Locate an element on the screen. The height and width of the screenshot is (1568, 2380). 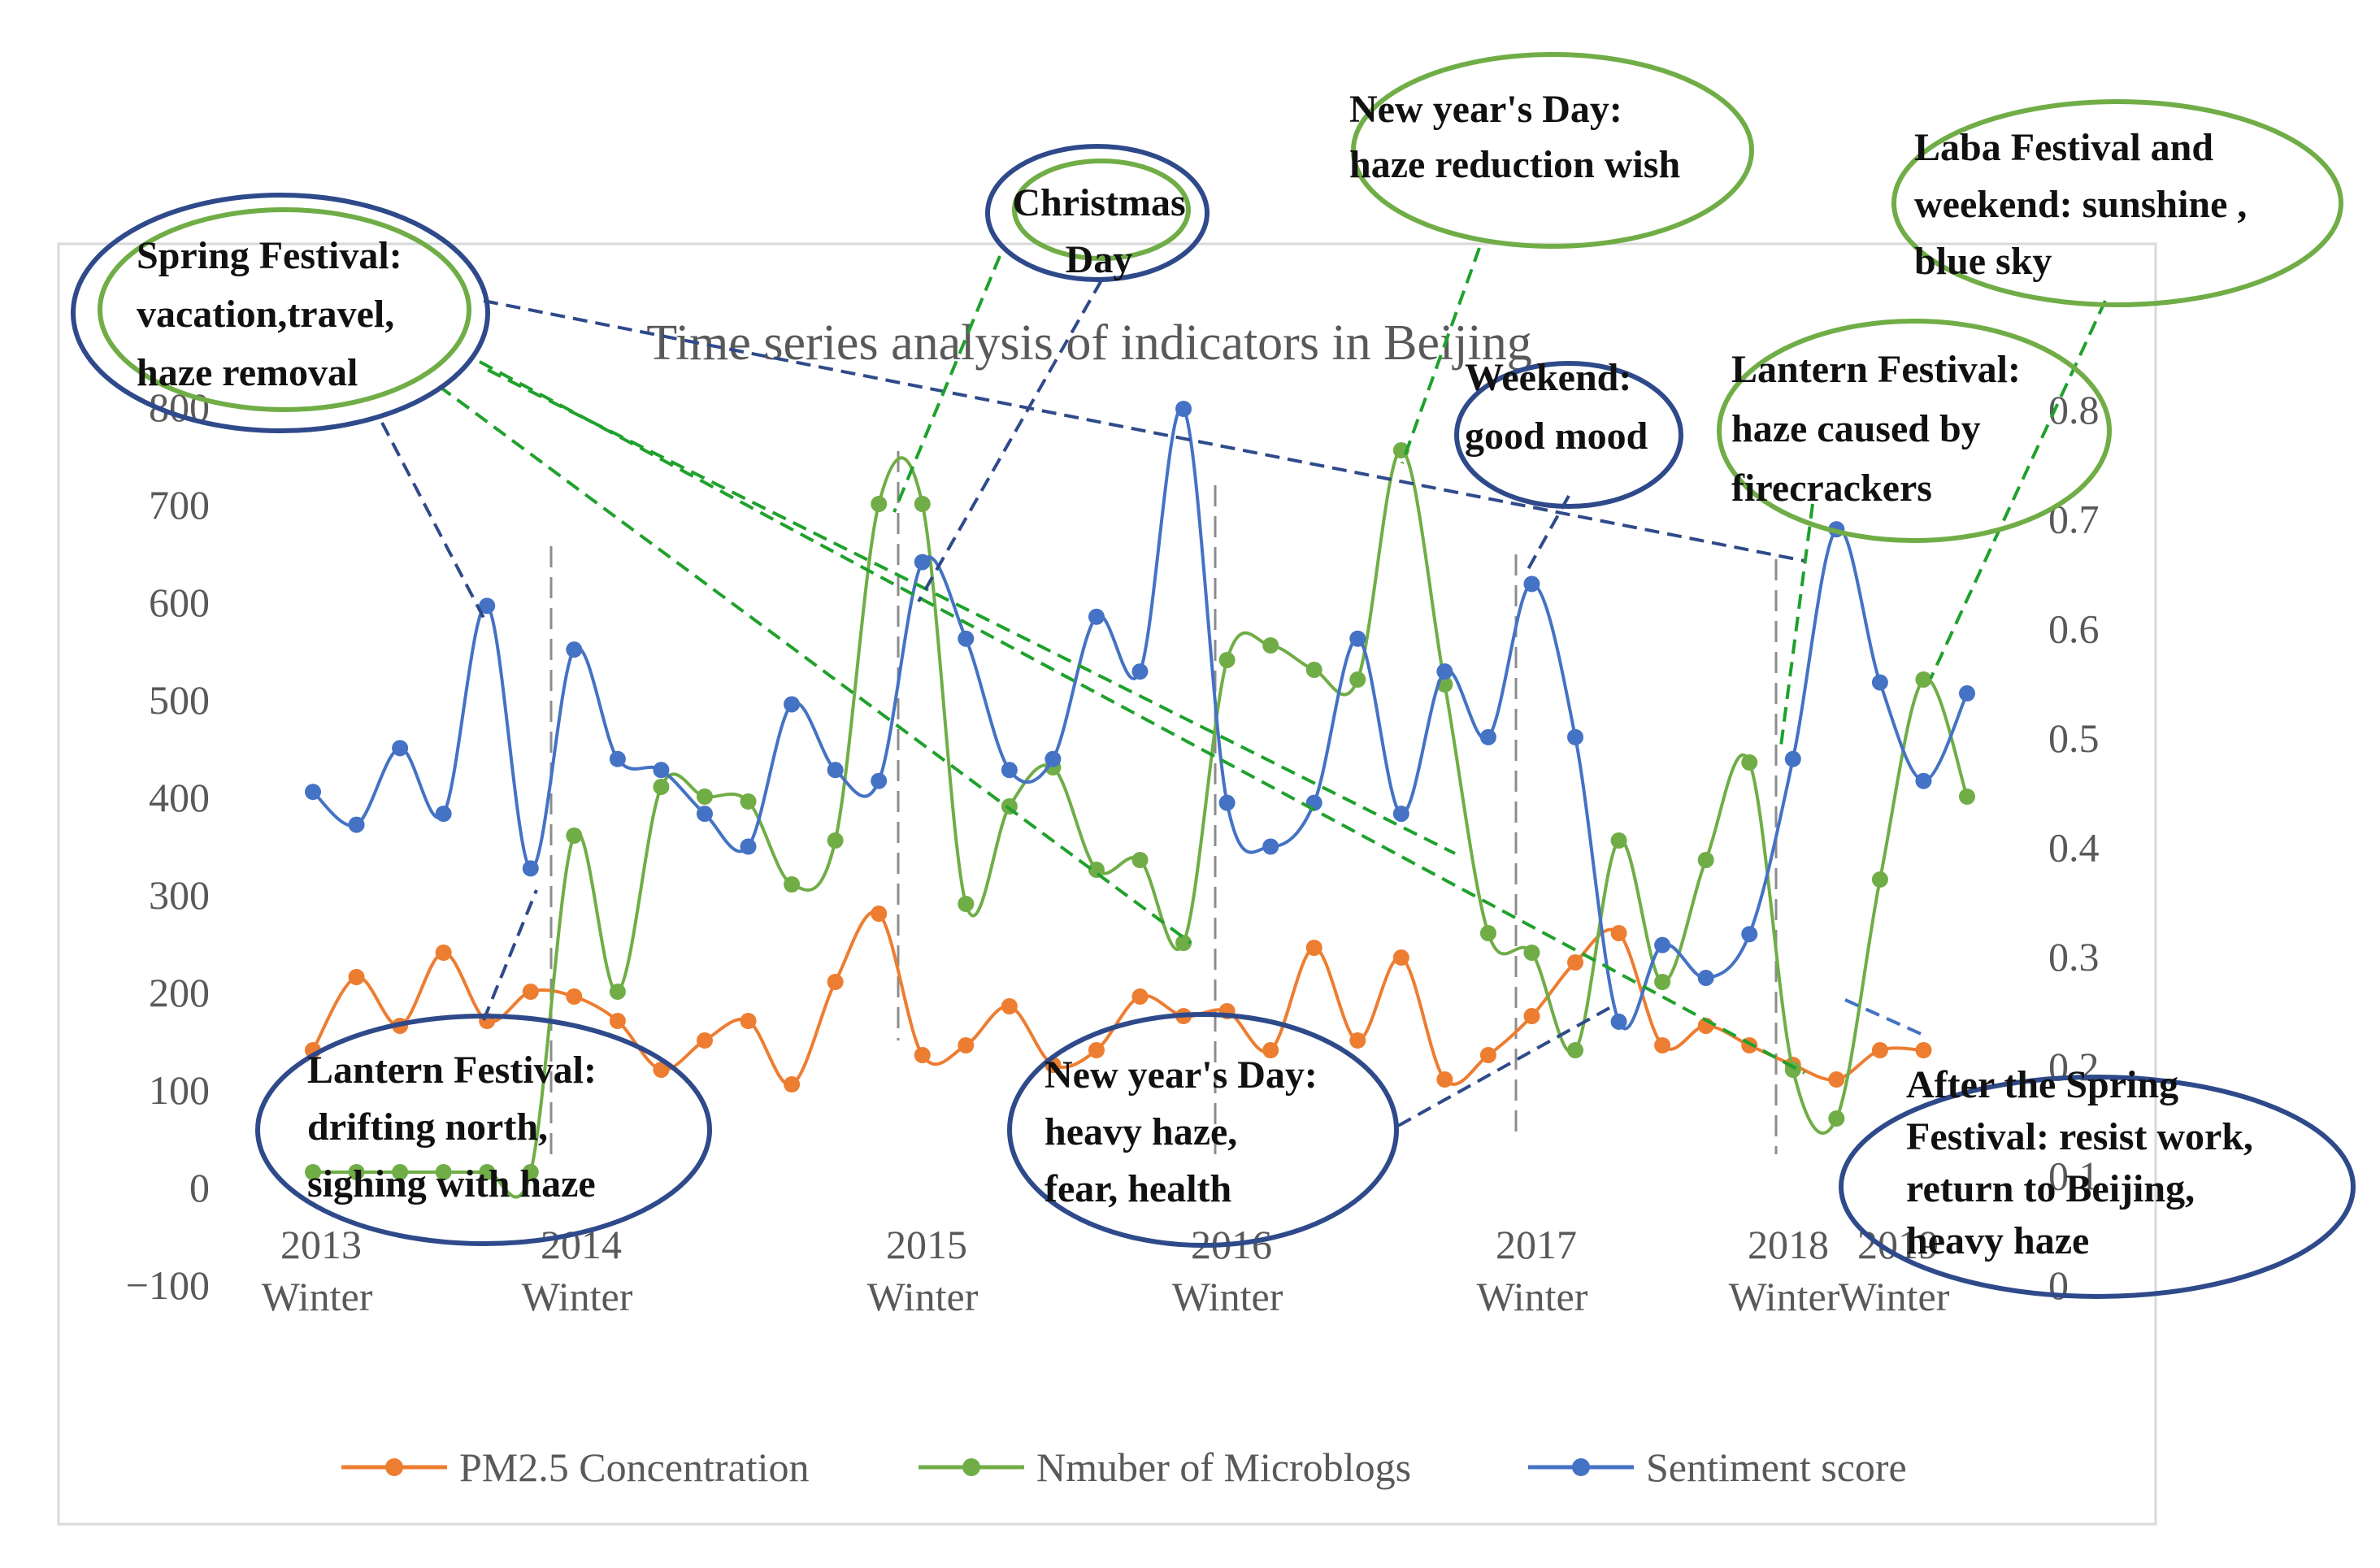
y-right-tick-label: 0.2 is located at coordinates (2074, 1066).